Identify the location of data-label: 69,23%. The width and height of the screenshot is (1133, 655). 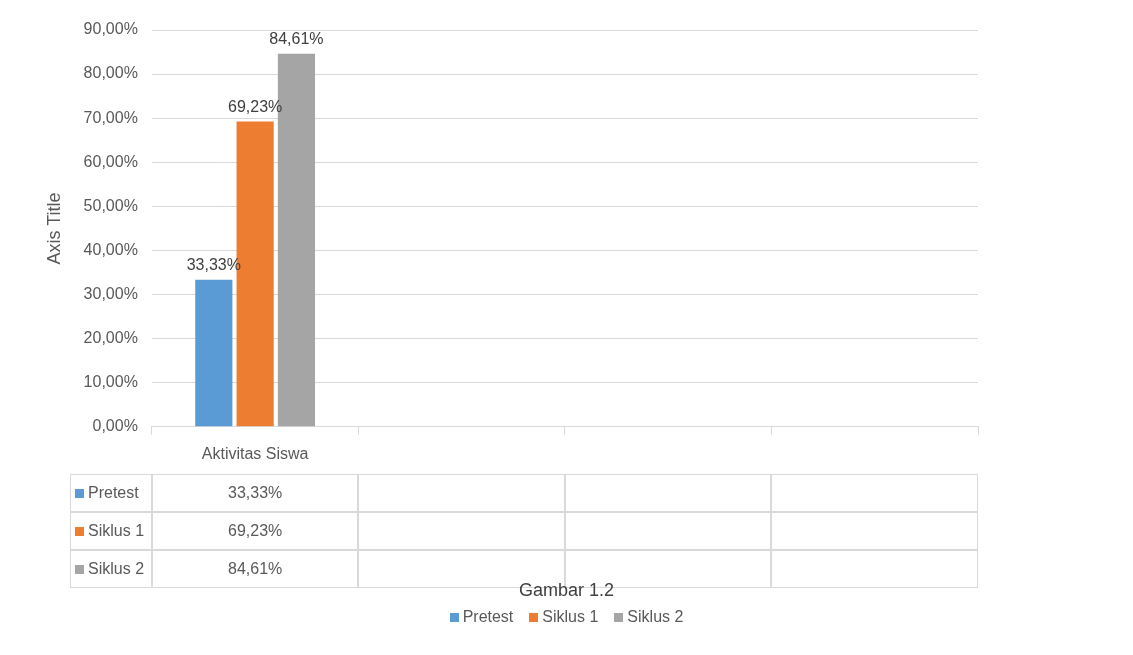
(255, 106).